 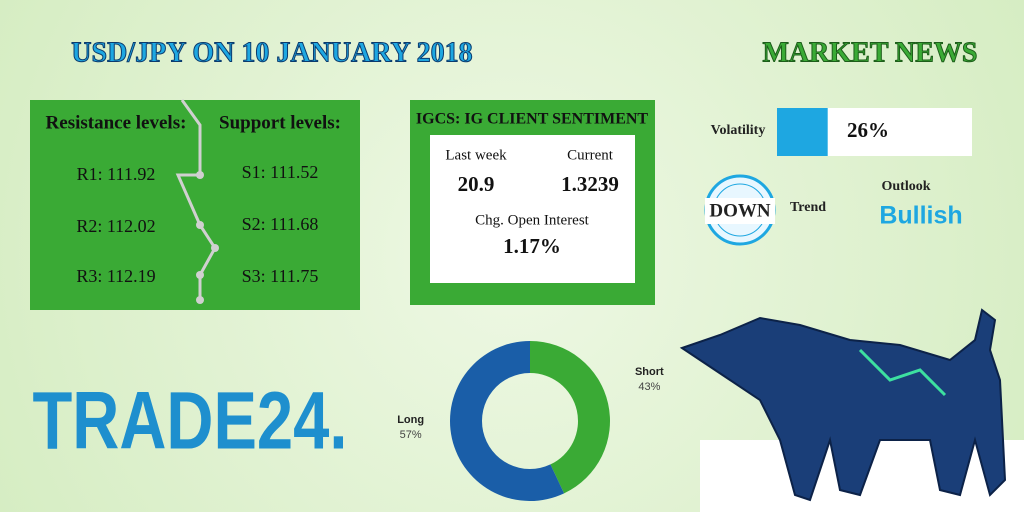 I want to click on support-header: Support levels:, so click(x=280, y=122).